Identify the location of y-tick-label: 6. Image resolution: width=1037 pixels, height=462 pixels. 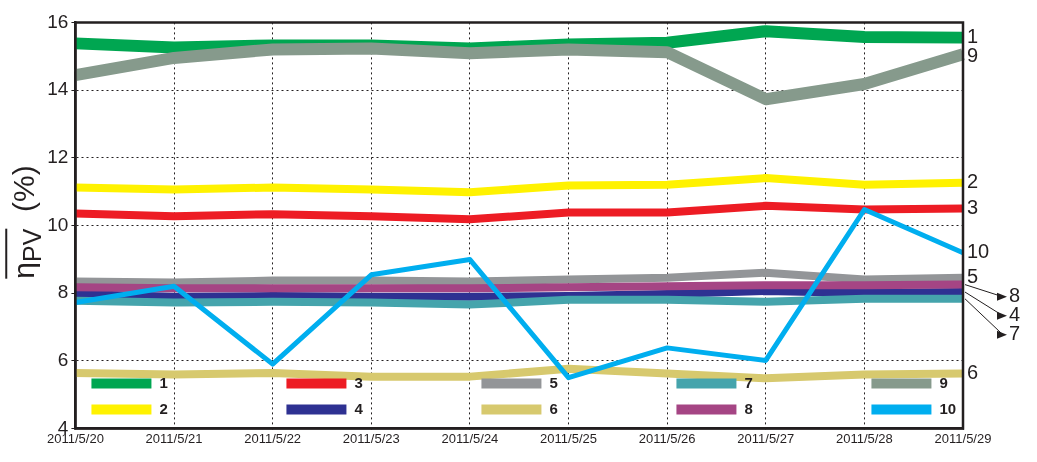
(63, 359).